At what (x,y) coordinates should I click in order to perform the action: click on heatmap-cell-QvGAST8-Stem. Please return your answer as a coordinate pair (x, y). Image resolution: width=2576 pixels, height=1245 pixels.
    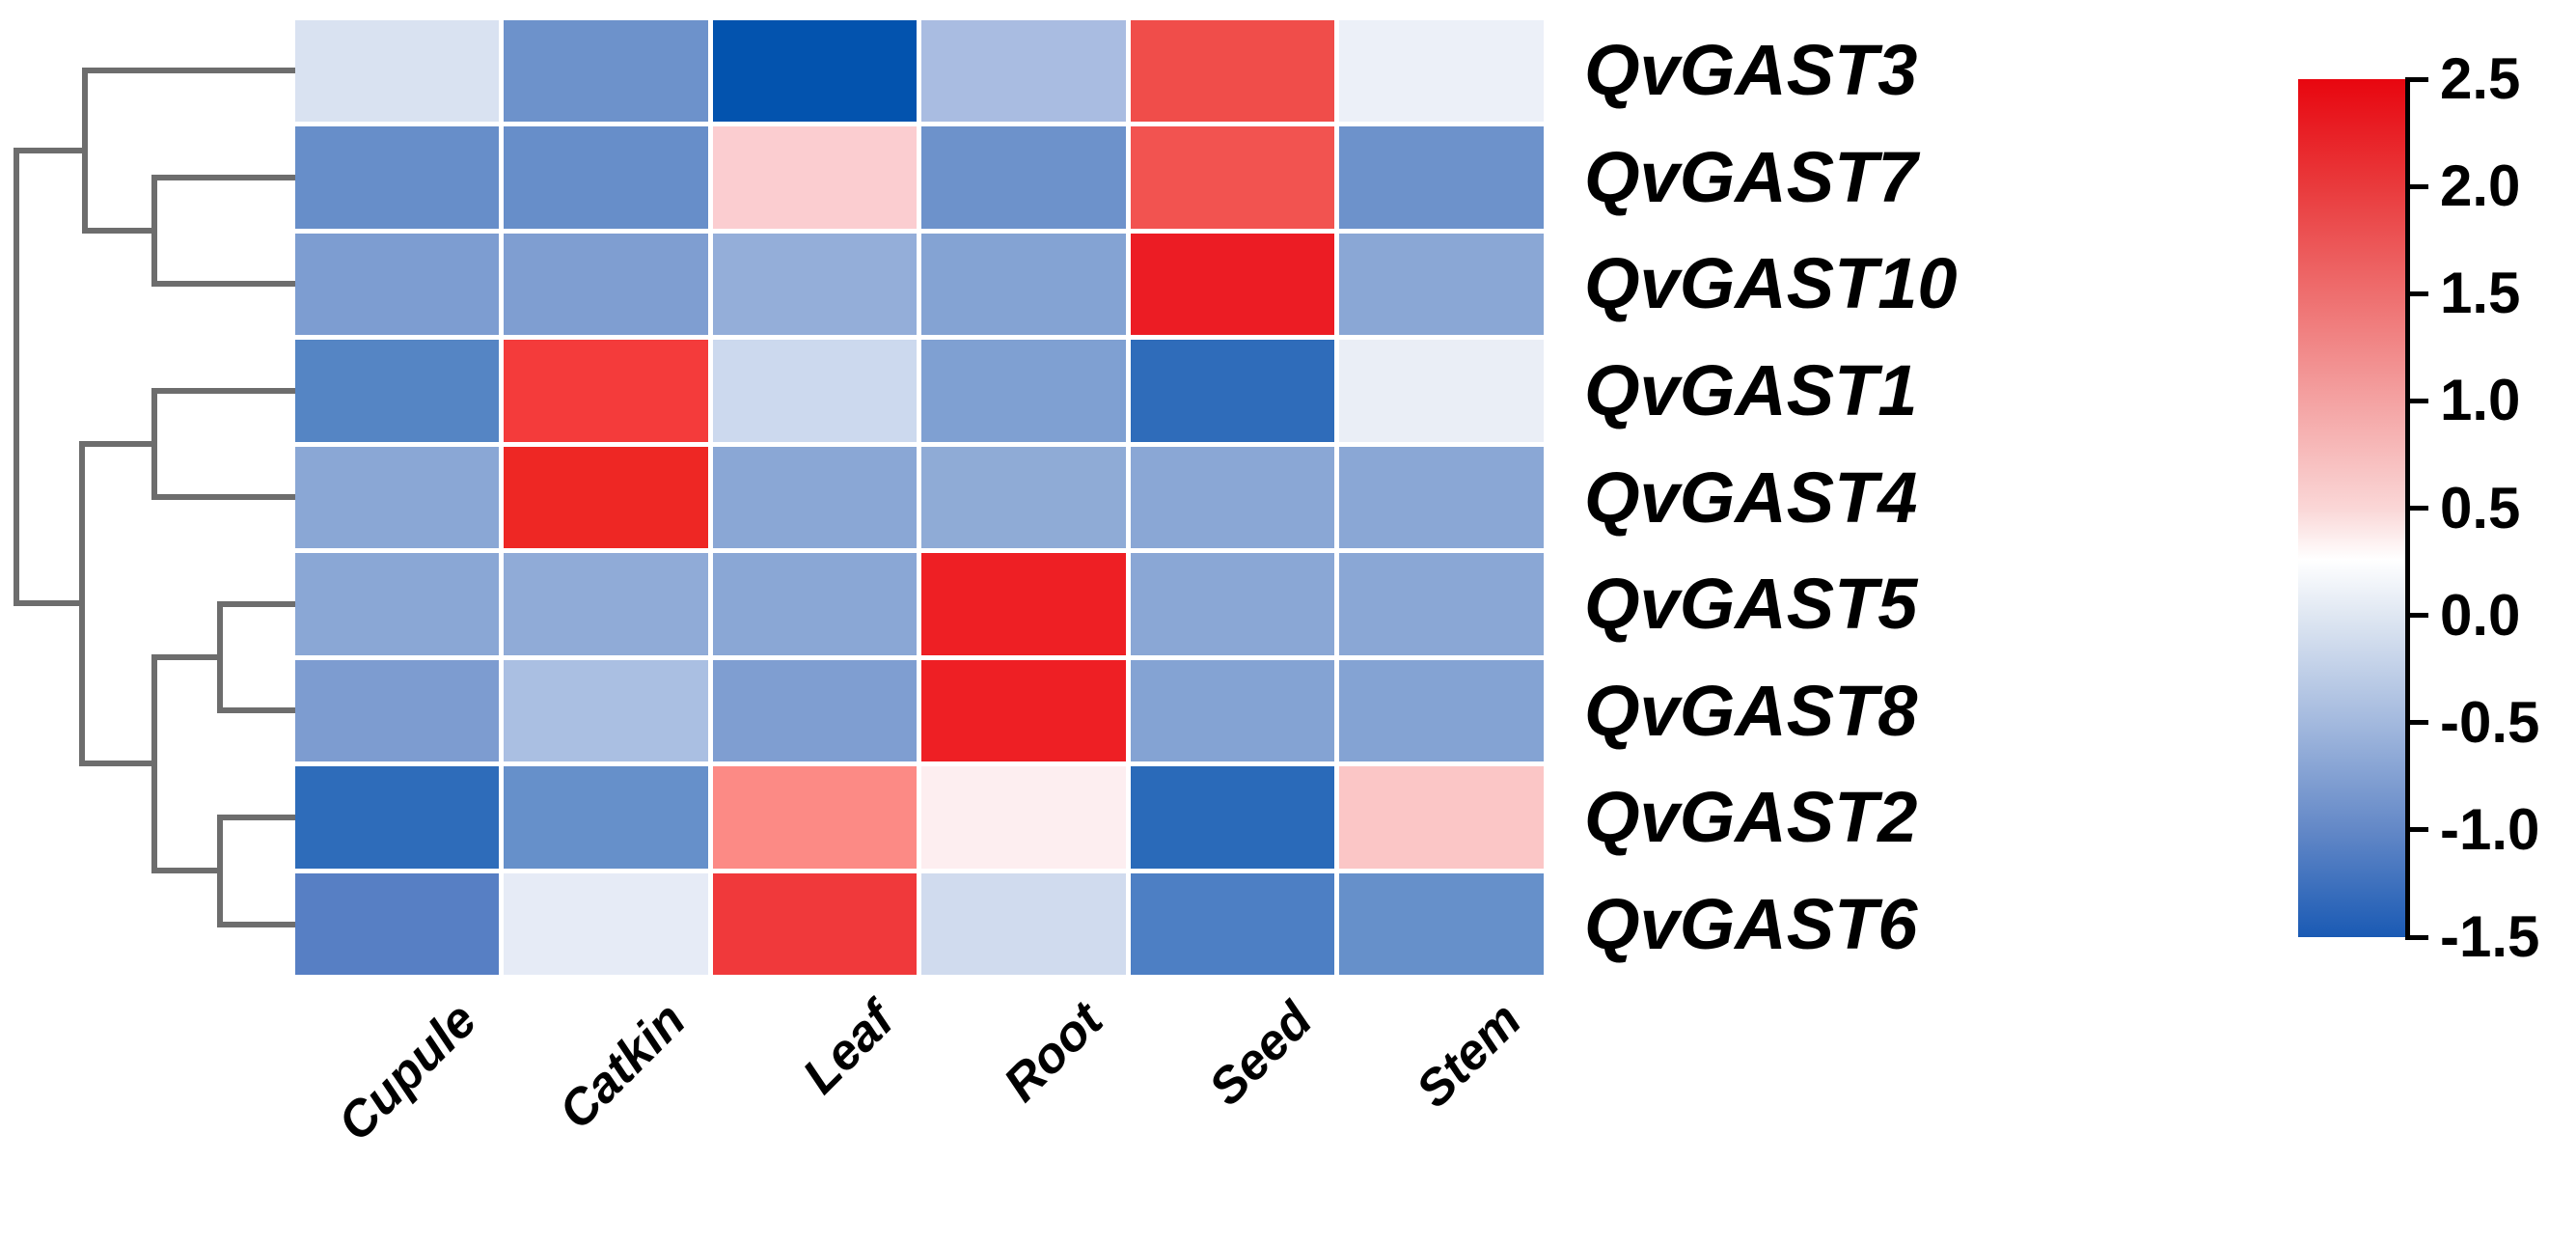
    Looking at the image, I should click on (1441, 710).